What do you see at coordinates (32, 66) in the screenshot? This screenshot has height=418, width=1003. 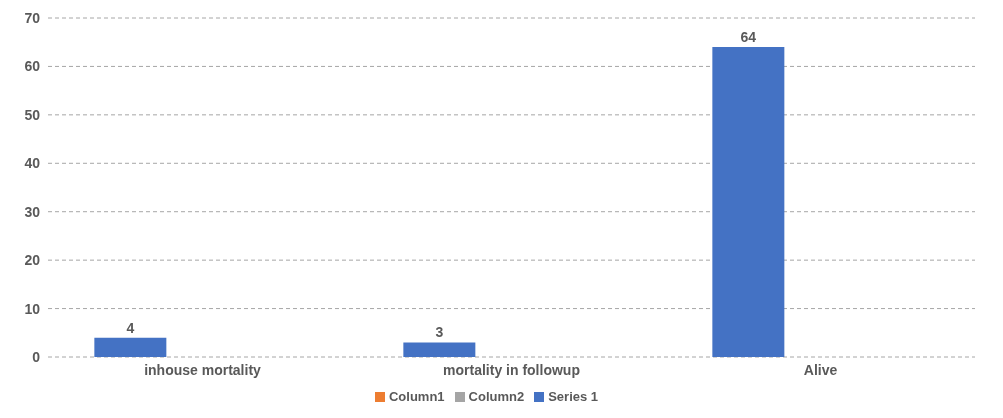 I see `y-tick-label: 60` at bounding box center [32, 66].